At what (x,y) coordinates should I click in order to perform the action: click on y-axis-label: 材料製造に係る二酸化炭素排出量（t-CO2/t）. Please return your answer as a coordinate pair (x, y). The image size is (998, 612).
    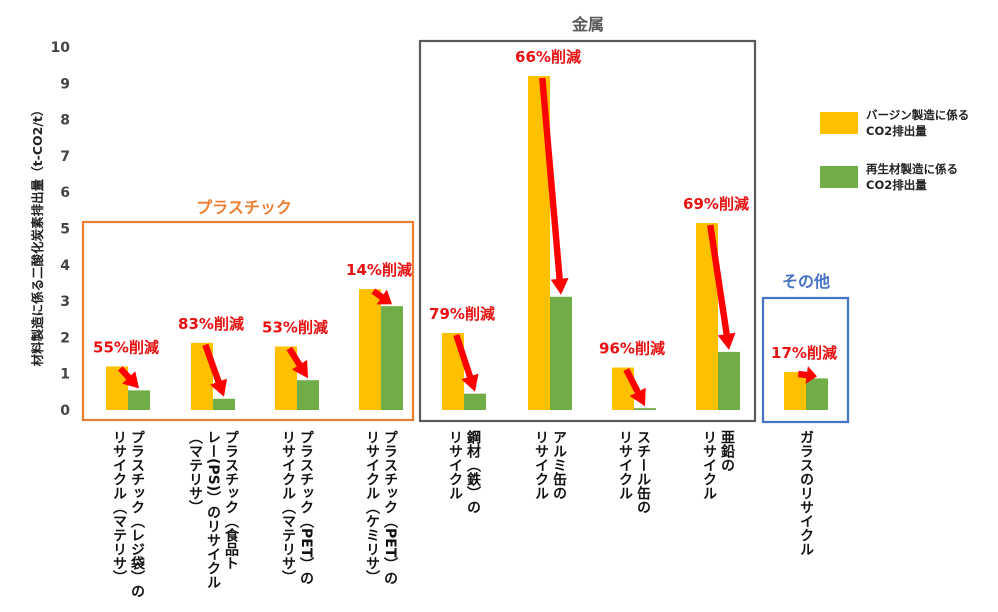
    Looking at the image, I should click on (37, 236).